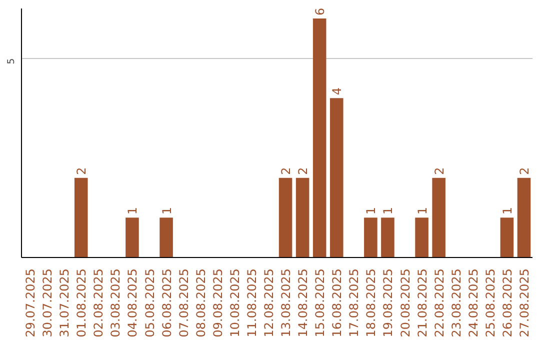 The width and height of the screenshot is (540, 340). What do you see at coordinates (31, 303) in the screenshot?
I see `x-tick-label: 29.07.2025` at bounding box center [31, 303].